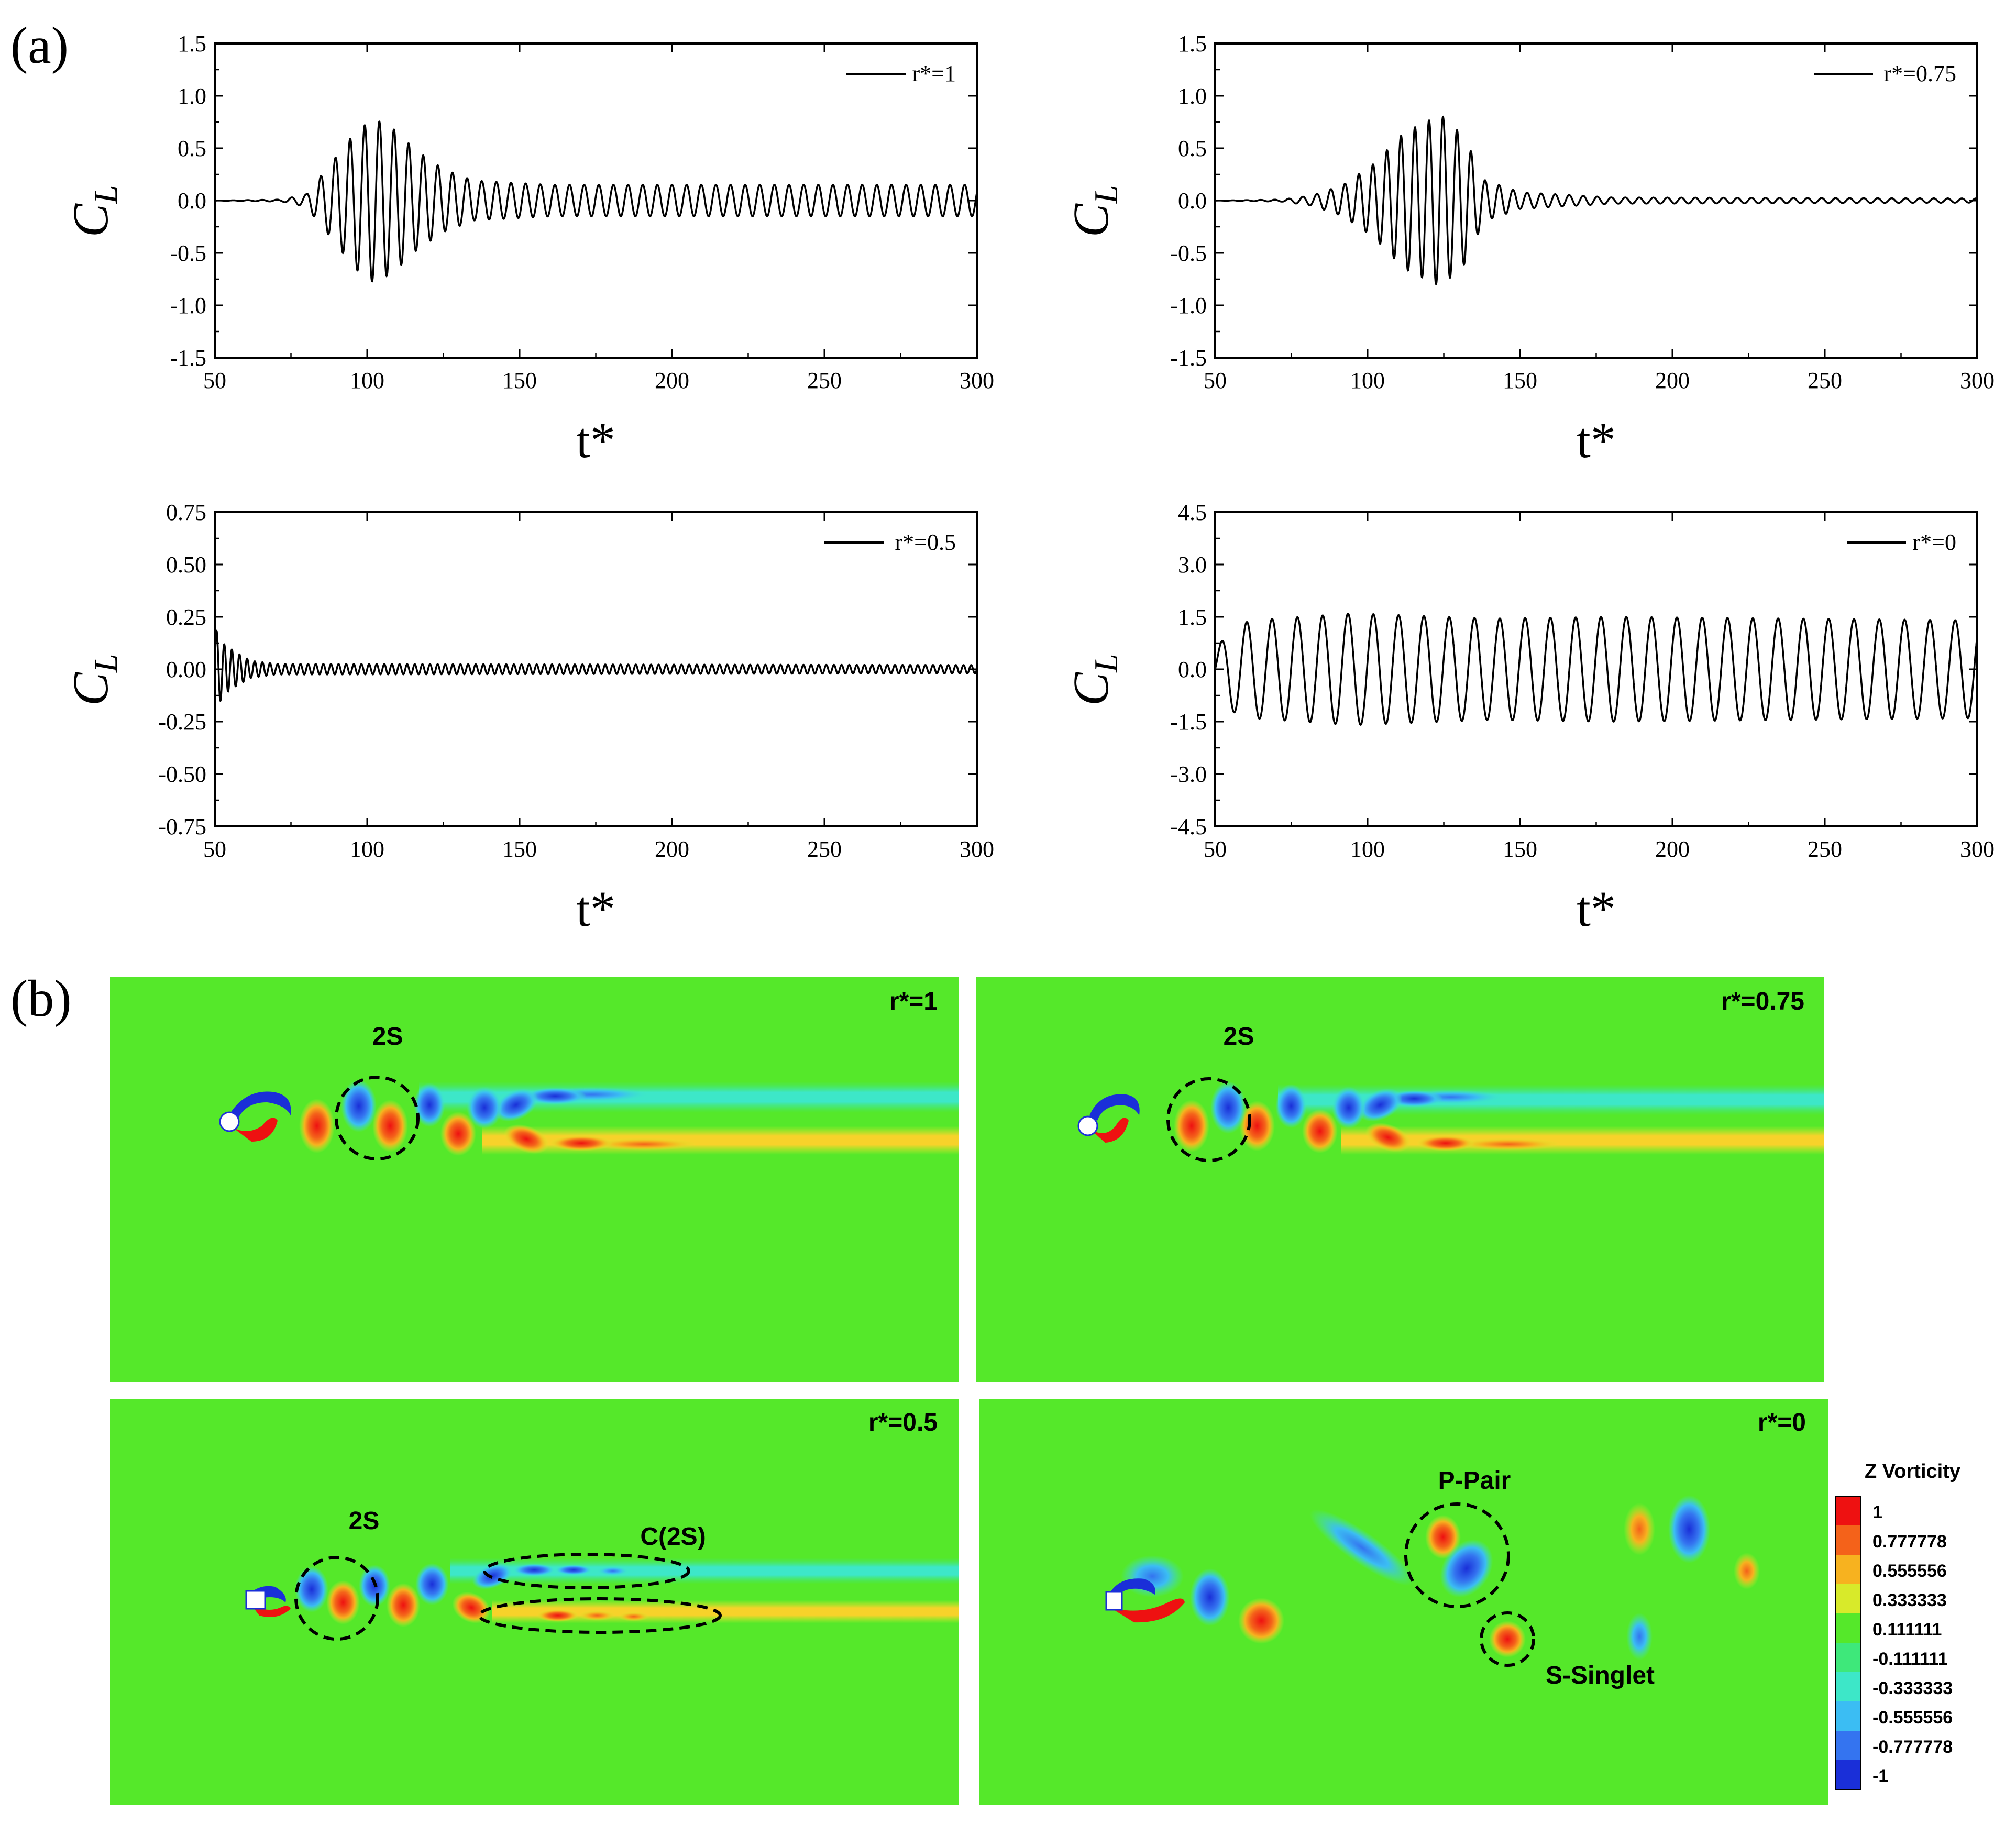 The height and width of the screenshot is (1825, 2016). Describe the element at coordinates (1877, 1512) in the screenshot. I see `colorbar-level-label: 1` at that location.